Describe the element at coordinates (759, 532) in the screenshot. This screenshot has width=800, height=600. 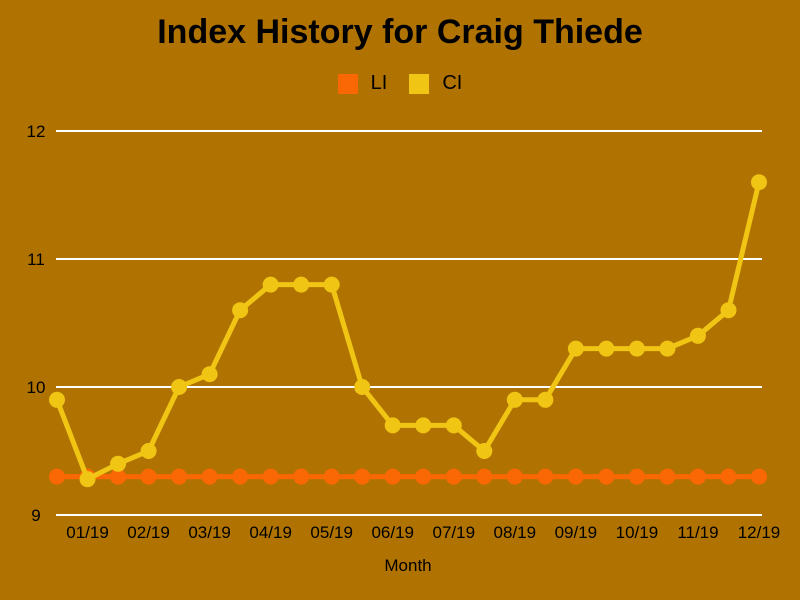
I see `x-tick-label-12-19: 12/19` at that location.